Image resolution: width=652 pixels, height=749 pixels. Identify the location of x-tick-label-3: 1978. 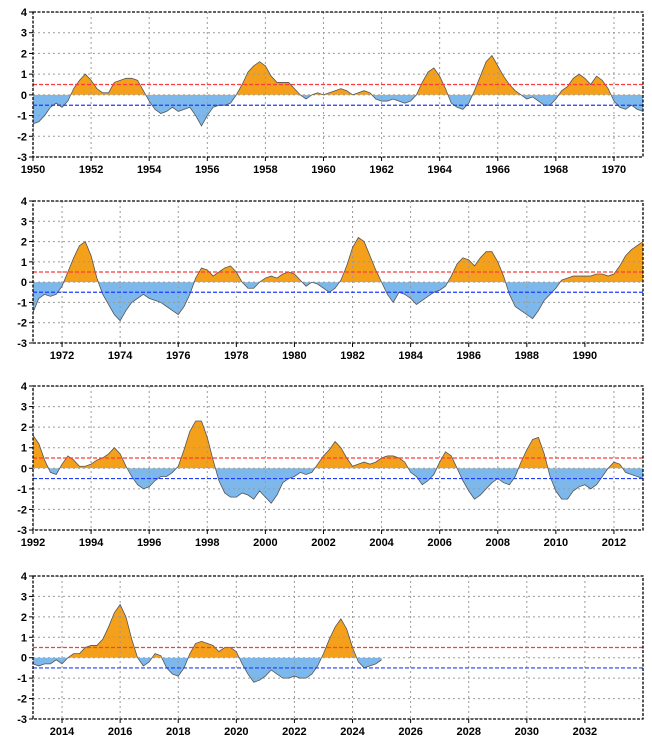
(236, 356).